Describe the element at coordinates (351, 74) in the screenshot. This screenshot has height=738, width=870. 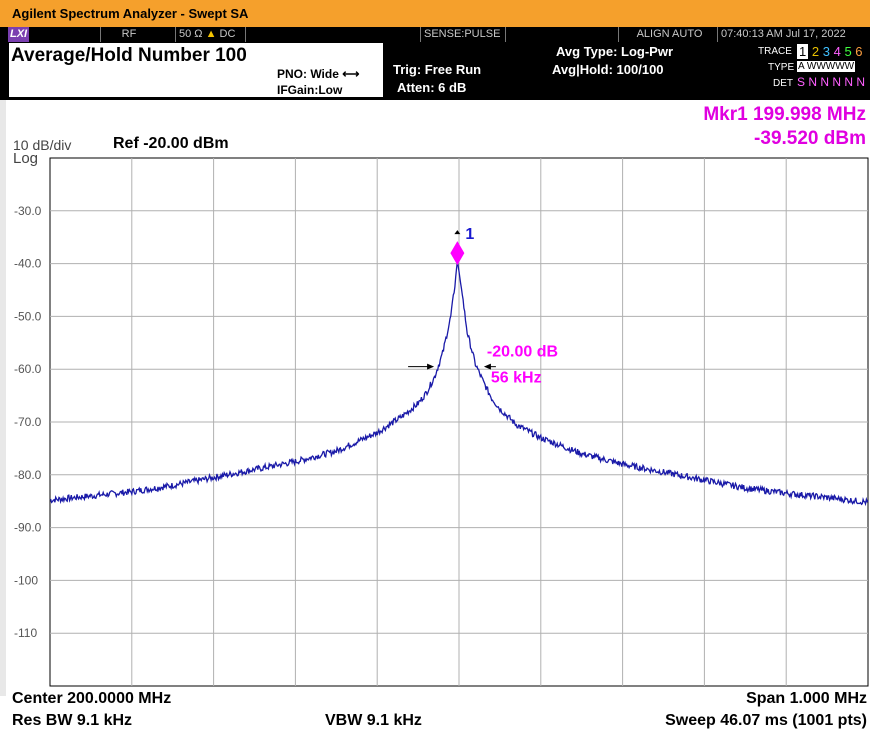
I see `arrow-both-icon: ⟷` at that location.